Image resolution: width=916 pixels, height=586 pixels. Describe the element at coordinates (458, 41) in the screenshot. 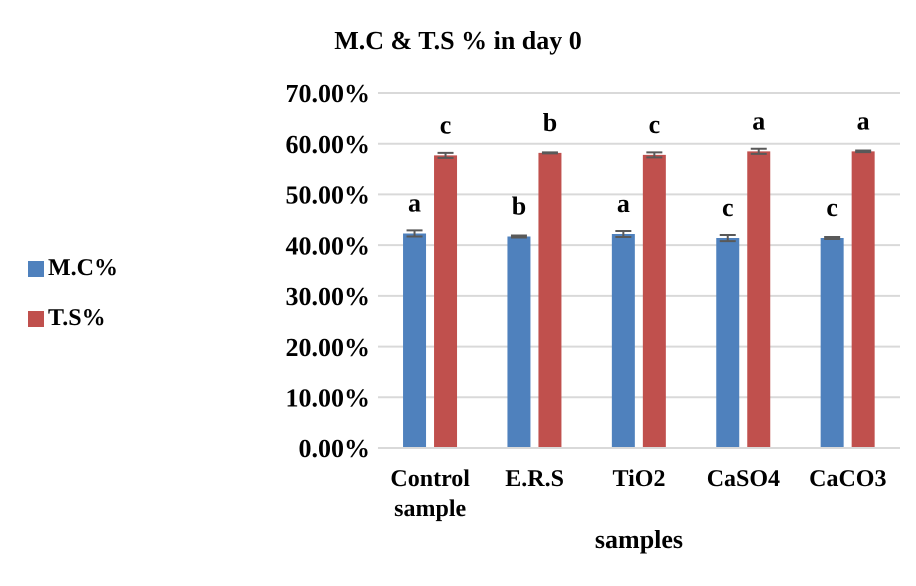

I see `chart-title: M.C & T.S % in day 0` at that location.